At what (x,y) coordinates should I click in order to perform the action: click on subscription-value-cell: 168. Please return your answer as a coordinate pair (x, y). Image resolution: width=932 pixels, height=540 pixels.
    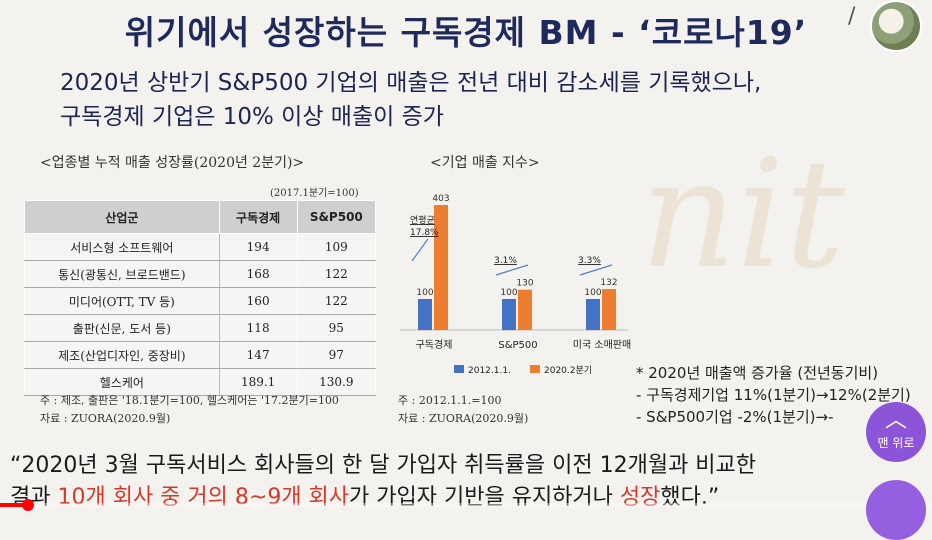
    Looking at the image, I should click on (258, 274).